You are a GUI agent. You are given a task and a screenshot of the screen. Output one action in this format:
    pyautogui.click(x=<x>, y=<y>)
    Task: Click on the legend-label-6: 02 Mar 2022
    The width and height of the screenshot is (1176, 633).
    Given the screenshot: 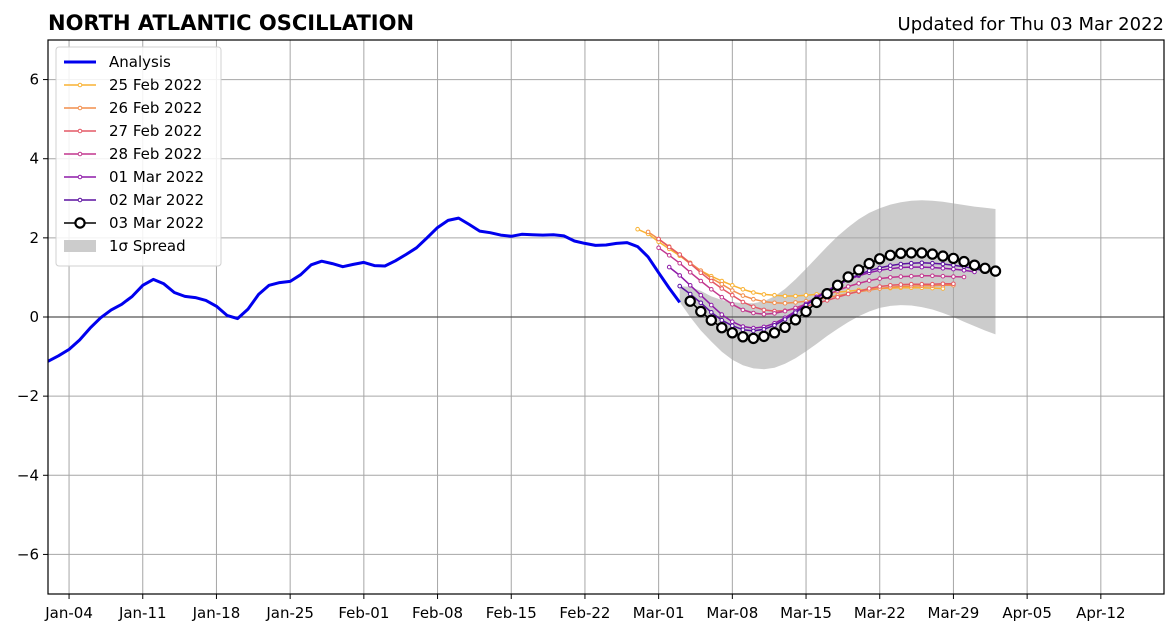 What is the action you would take?
    pyautogui.click(x=156, y=200)
    